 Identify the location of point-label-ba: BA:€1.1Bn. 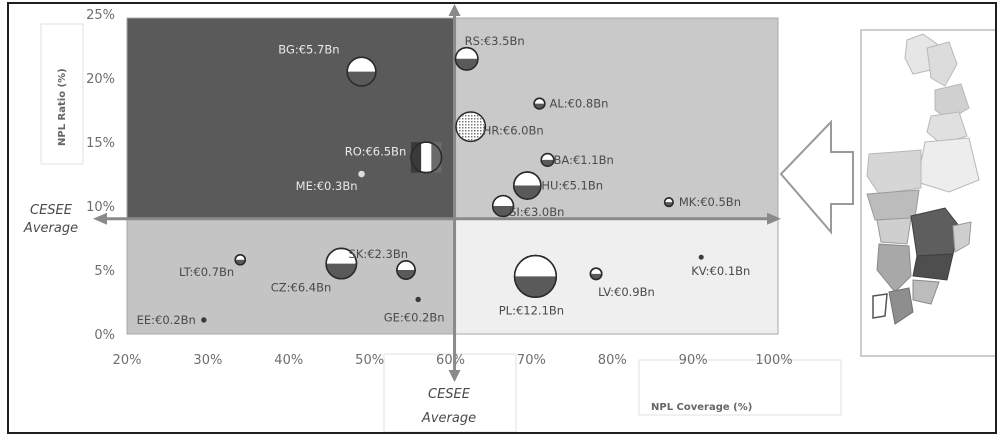
(584, 160).